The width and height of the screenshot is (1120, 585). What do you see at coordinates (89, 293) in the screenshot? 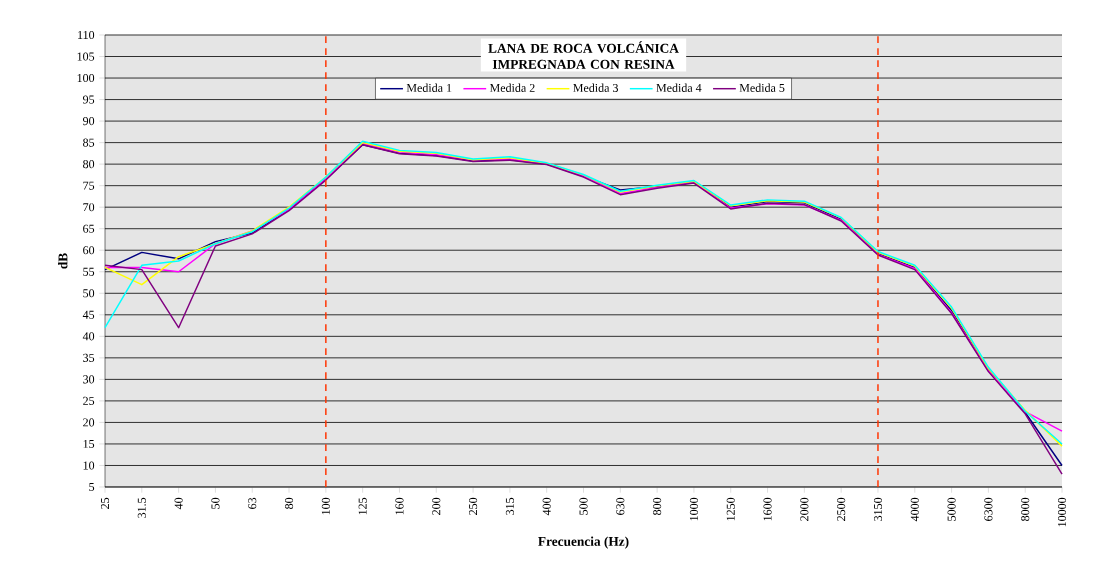
I see `y-tick-label: 50` at bounding box center [89, 293].